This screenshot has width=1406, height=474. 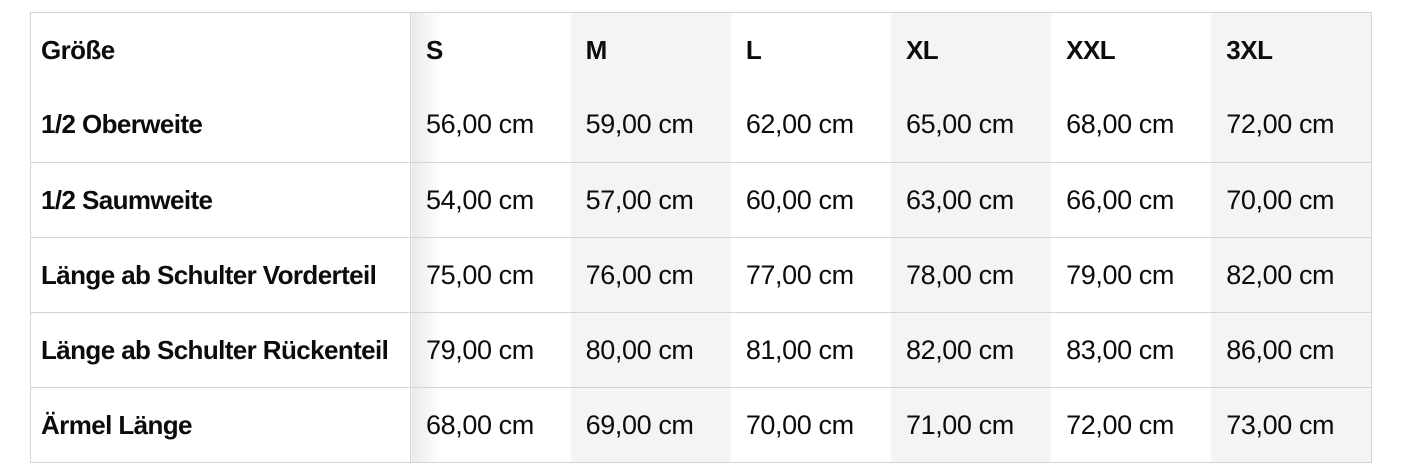 I want to click on measurement-value: 86,00 cm, so click(x=1291, y=350).